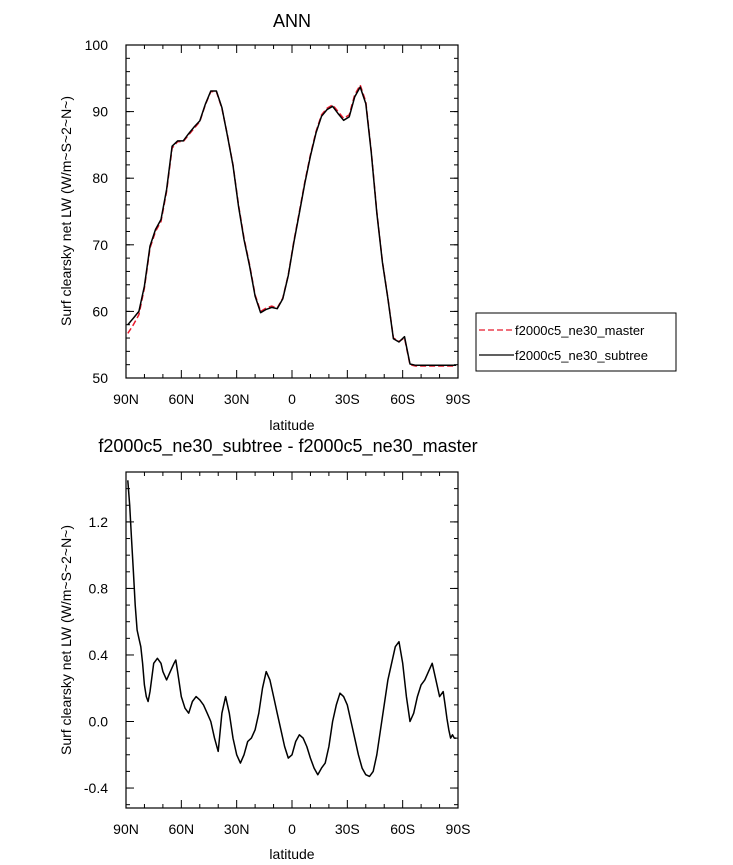 The image size is (733, 865). What do you see at coordinates (97, 211) in the screenshot?
I see `top-y-tick-labels: 50 60 70 80 90 100` at bounding box center [97, 211].